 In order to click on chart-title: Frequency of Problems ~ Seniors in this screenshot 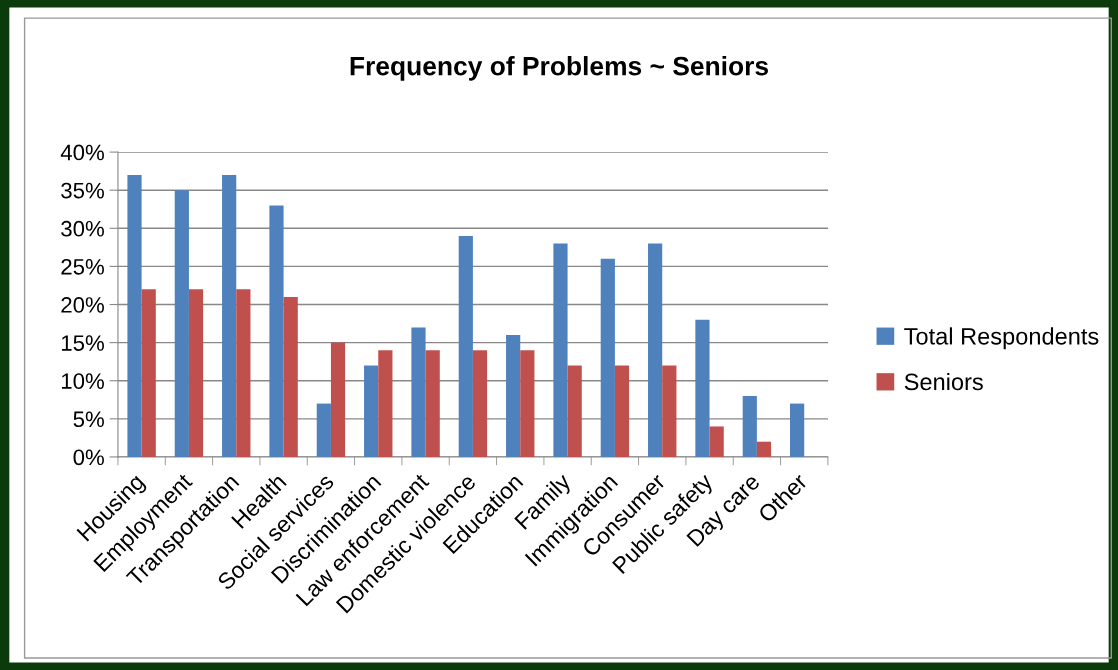, I will do `click(559, 68)`.